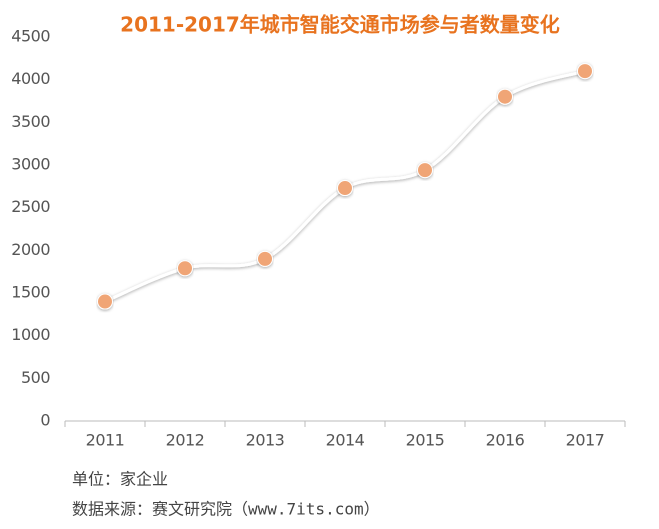 This screenshot has height=529, width=659. I want to click on x-tick-label: 2017, so click(585, 440).